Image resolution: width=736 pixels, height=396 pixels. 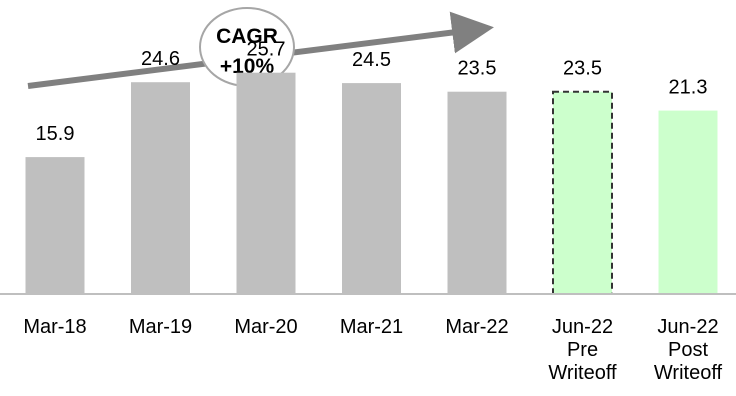 I want to click on value-label-4: 23.5, so click(x=477, y=69).